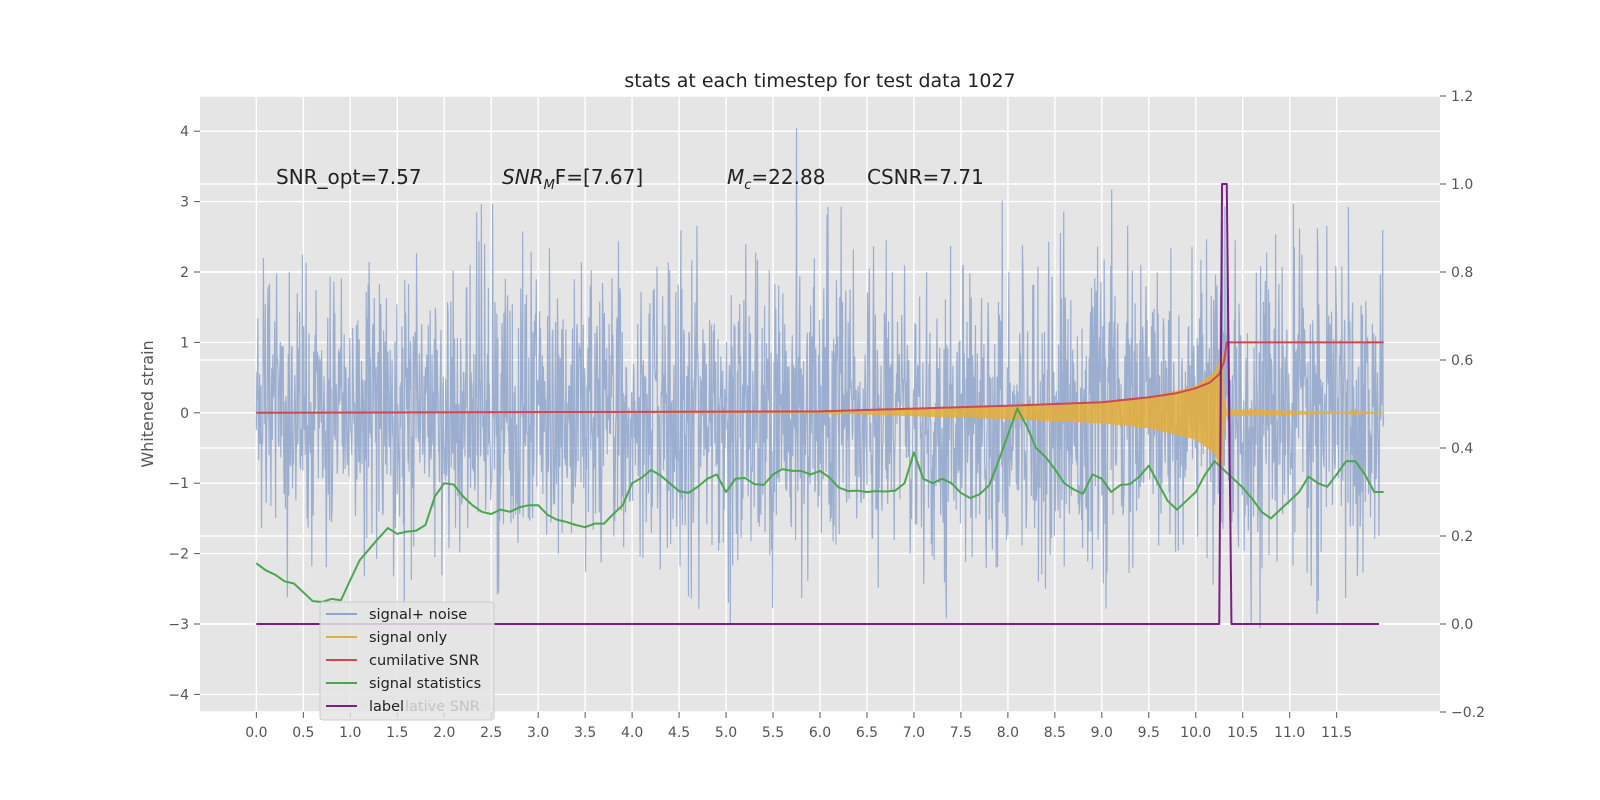 Image resolution: width=1600 pixels, height=800 pixels. Describe the element at coordinates (961, 733) in the screenshot. I see `x-tick-label: 7.5` at that location.